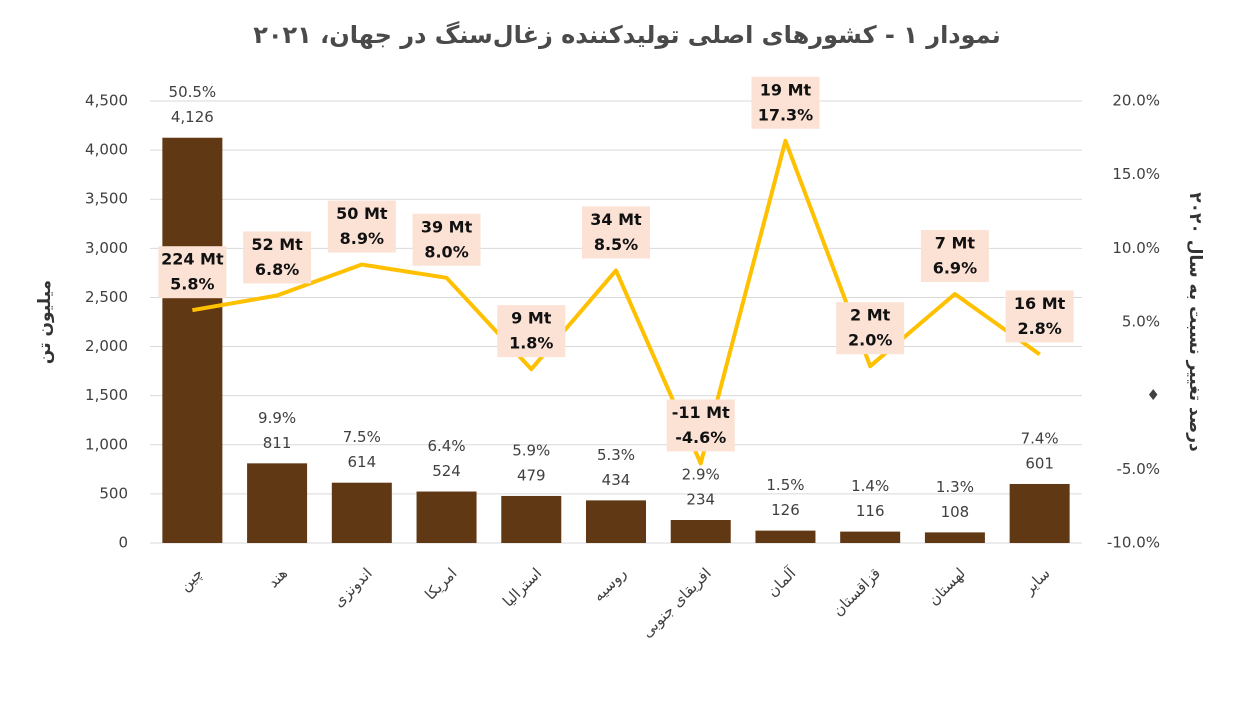 This screenshot has width=1254, height=705. Describe the element at coordinates (1136, 174) in the screenshot. I see `y2-tick-label: 15.0%` at that location.